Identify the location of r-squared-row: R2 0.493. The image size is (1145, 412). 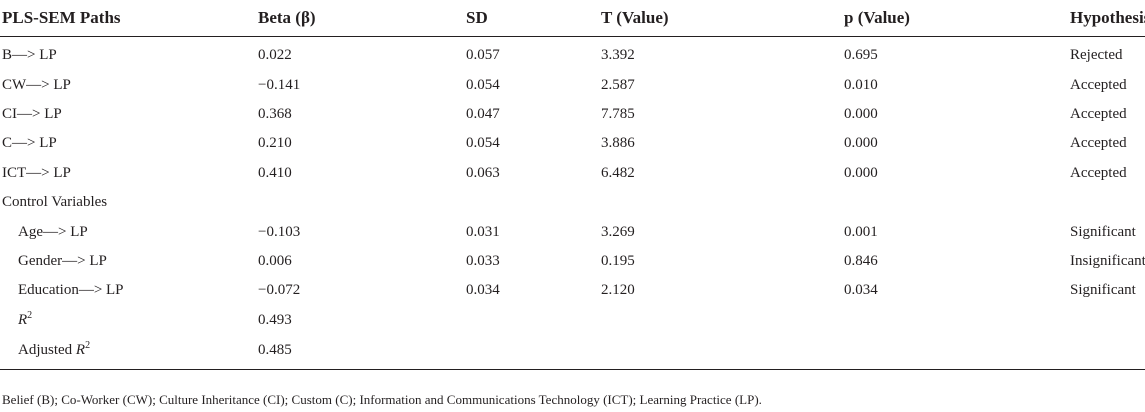
(572, 320).